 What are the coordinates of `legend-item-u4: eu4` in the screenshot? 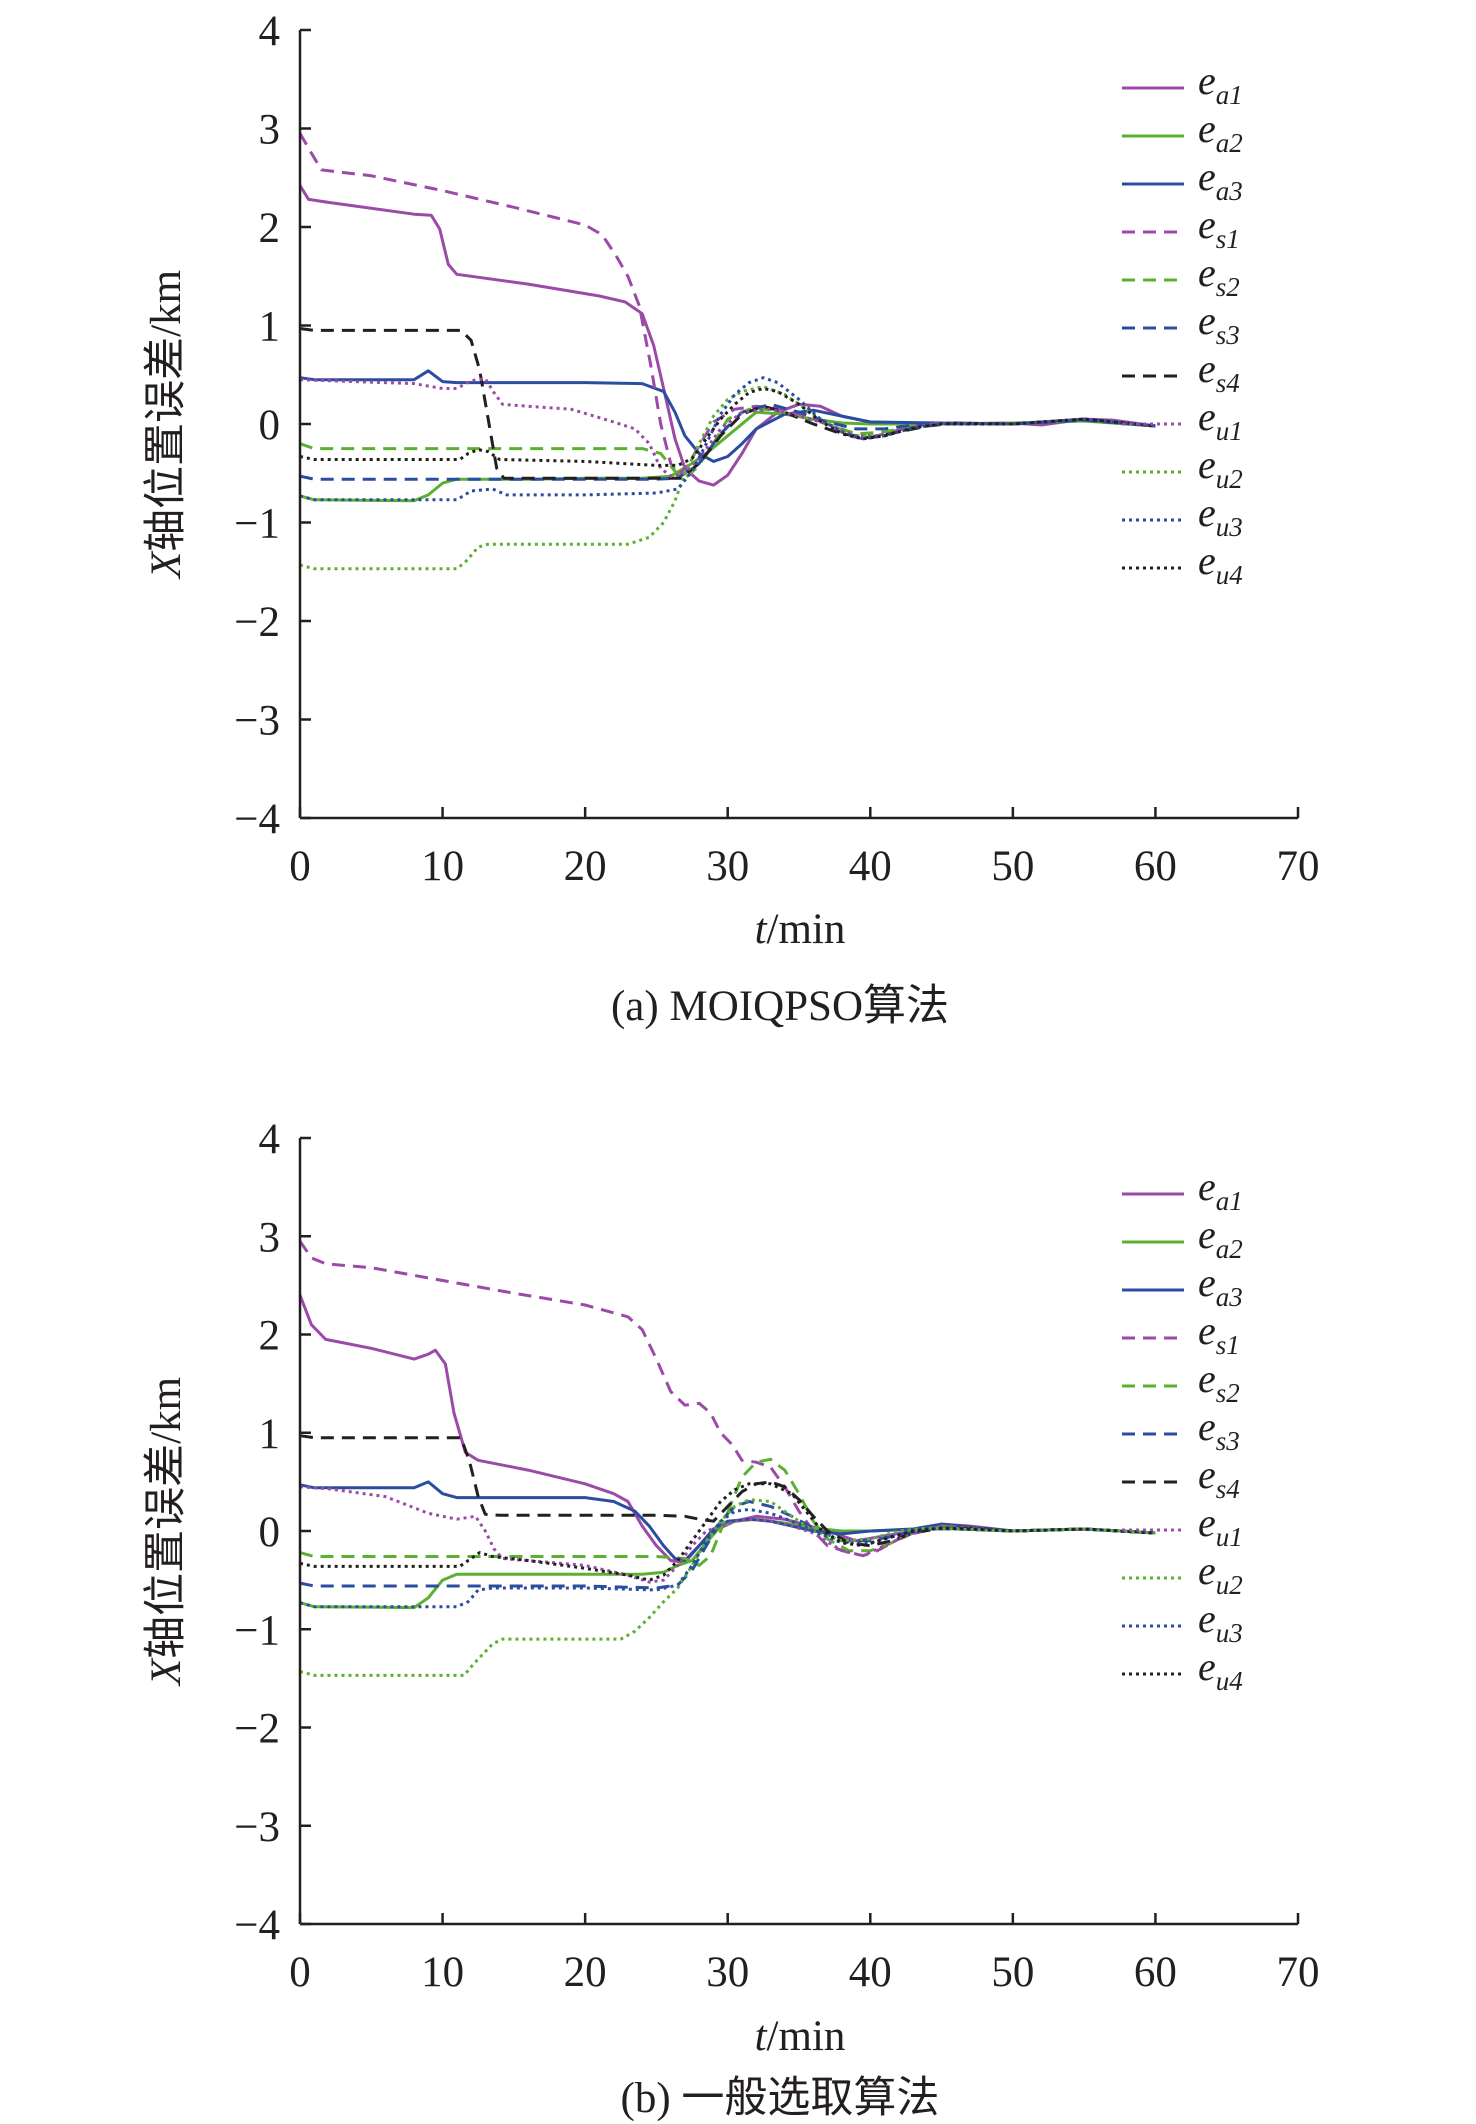 It's located at (1182, 1670).